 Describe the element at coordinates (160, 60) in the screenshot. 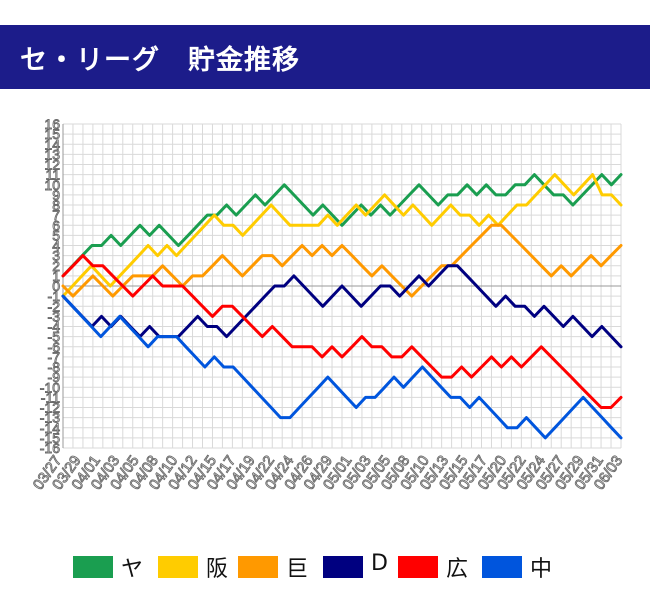

I see `chart-title: セ・リーグ 貯金推移` at that location.